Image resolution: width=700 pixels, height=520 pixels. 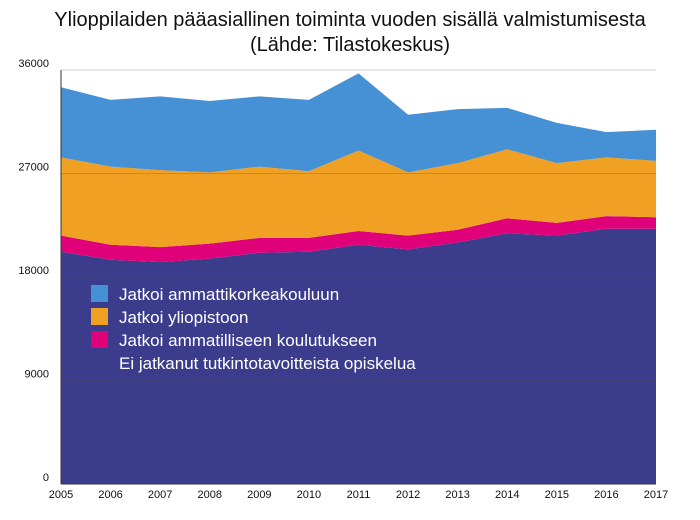 I want to click on legend-label: Jatkoi ammatilliseen koulutukseen, so click(x=248, y=340).